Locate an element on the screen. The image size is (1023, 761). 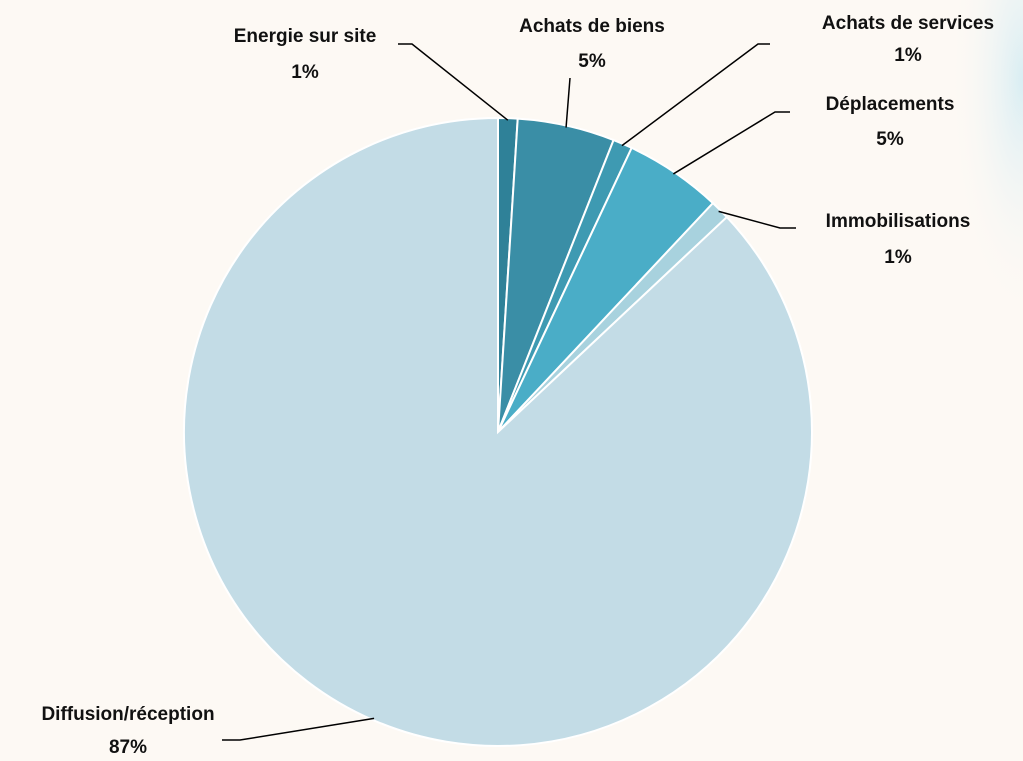
slice-label: Déplacements is located at coordinates (890, 104).